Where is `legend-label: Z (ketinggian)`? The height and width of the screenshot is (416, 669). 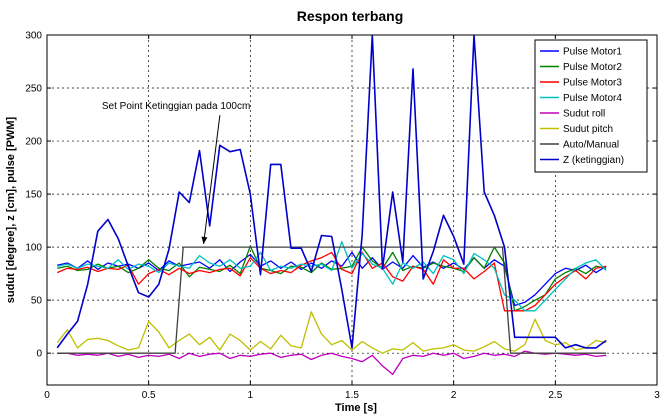
legend-label: Z (ketinggian) is located at coordinates (593, 160).